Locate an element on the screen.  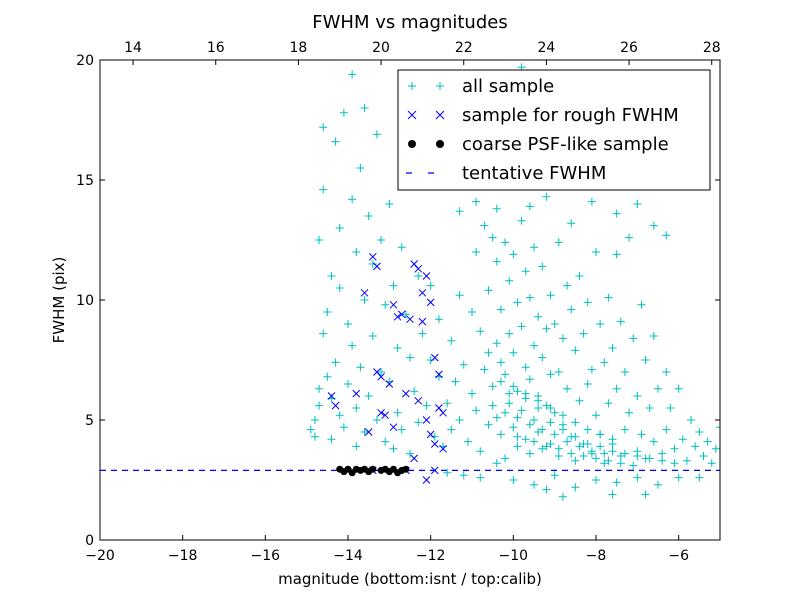
series-psf-like is located at coordinates (373, 471).